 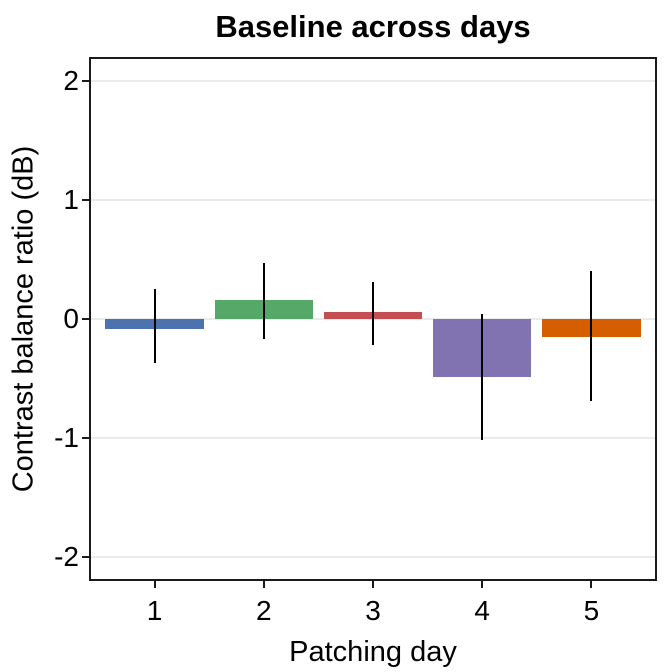 I want to click on x-tick-label-4: 4, so click(x=482, y=610).